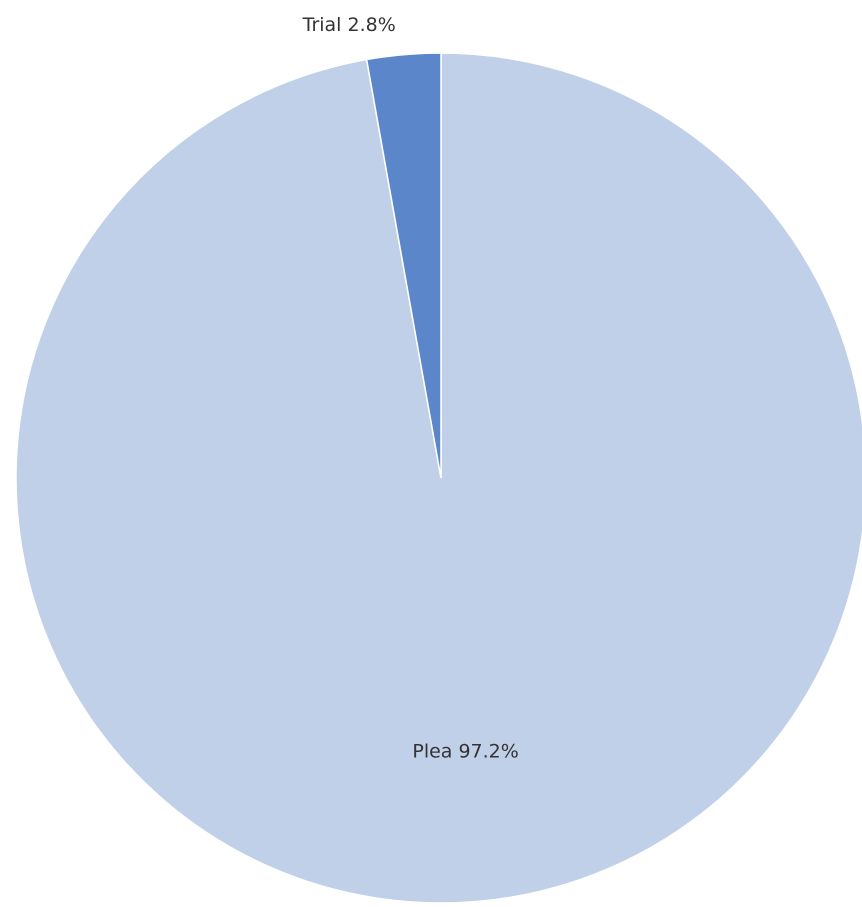  Describe the element at coordinates (465, 751) in the screenshot. I see `pie-label-plea: Plea 97.2%` at that location.